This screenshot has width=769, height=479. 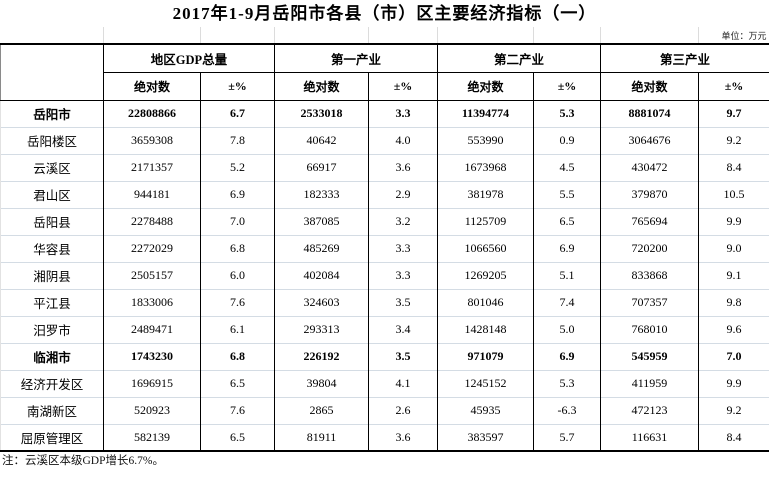 I want to click on value-cell: 5.3, so click(x=567, y=383).